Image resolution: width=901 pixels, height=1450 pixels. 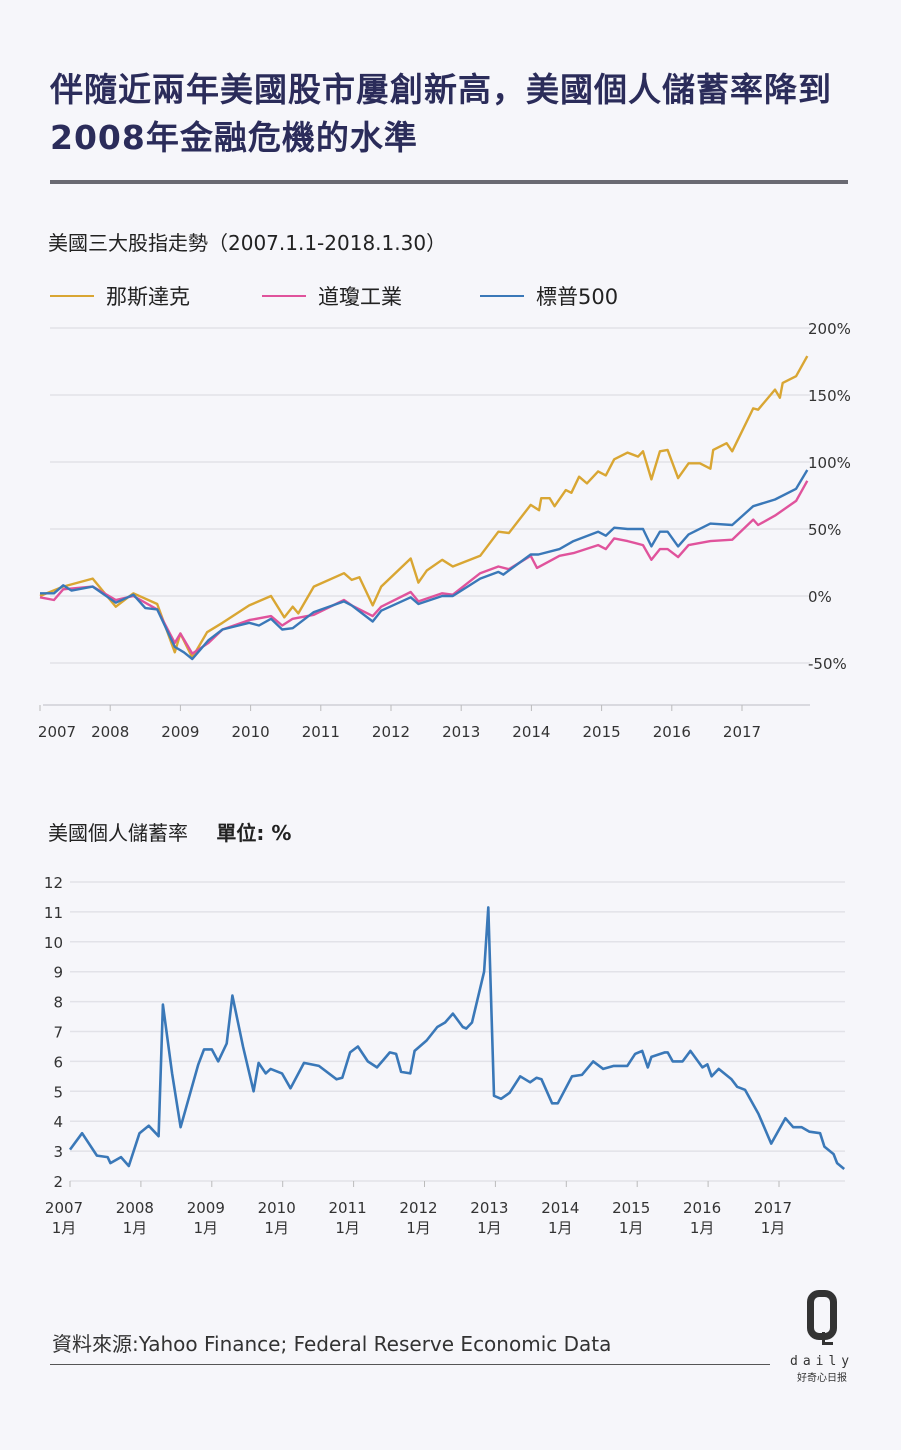 What do you see at coordinates (284, 296) in the screenshot?
I see `legend-swatch-dow` at bounding box center [284, 296].